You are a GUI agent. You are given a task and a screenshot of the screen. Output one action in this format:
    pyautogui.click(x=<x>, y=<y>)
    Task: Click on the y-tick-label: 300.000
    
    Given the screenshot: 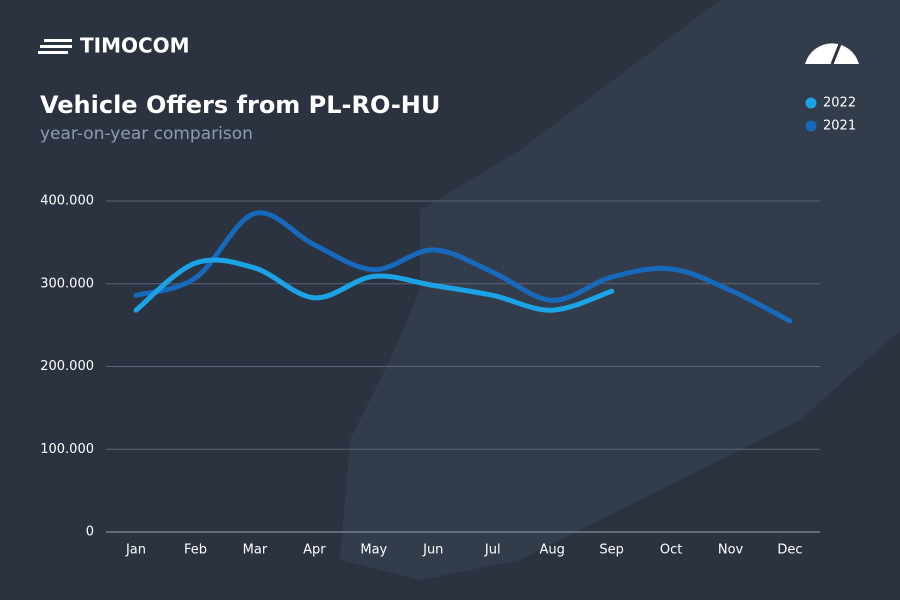 What is the action you would take?
    pyautogui.click(x=67, y=283)
    